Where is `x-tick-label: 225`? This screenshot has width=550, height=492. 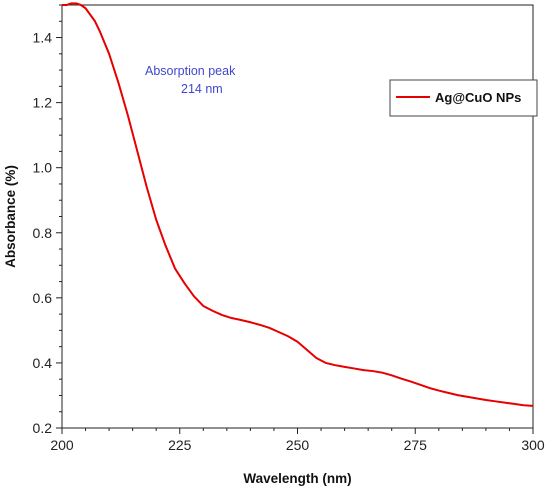 x-tick-label: 225 is located at coordinates (180, 445).